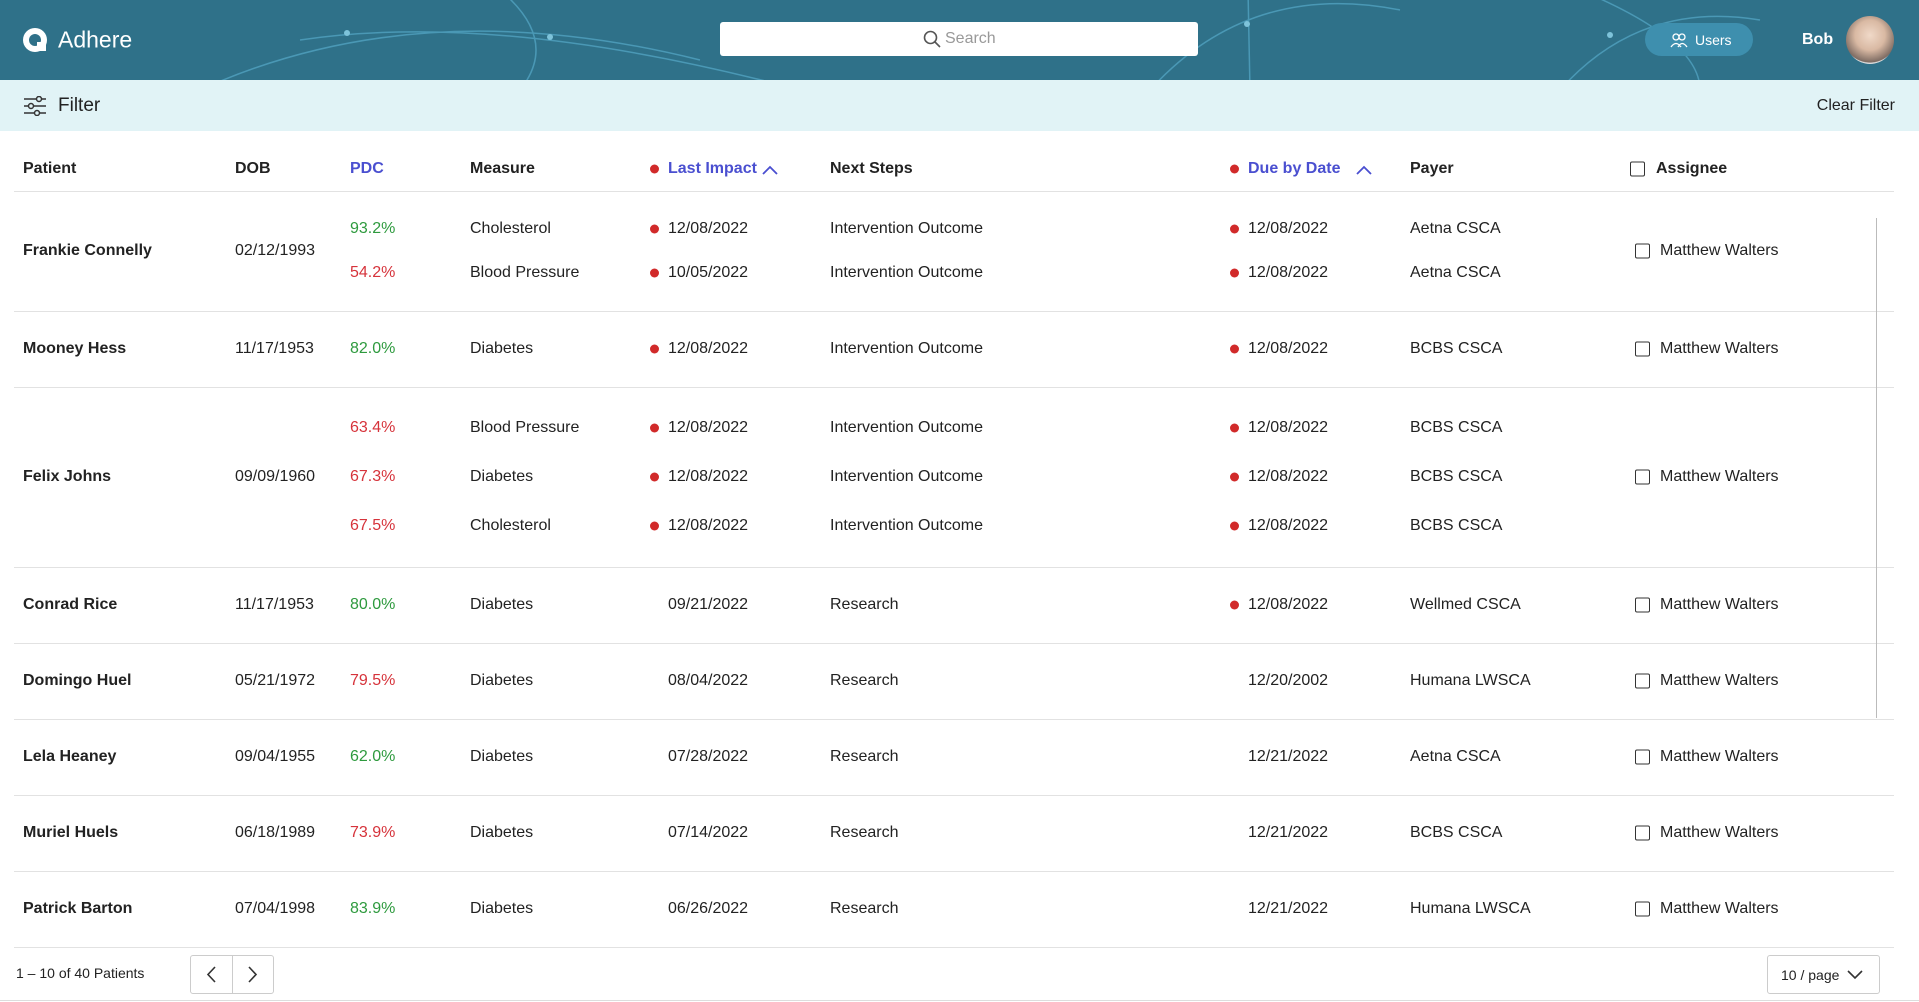 Image resolution: width=1919 pixels, height=1002 pixels. Describe the element at coordinates (708, 832) in the screenshot. I see `last-impact: 07/14/2022` at that location.